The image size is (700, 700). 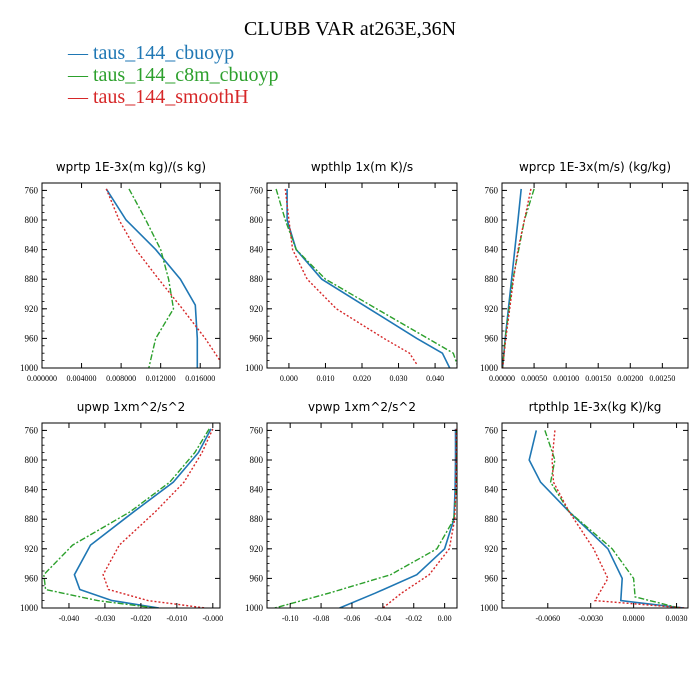 I want to click on panel-5-xtick-label: -0.08, so click(x=321, y=618).